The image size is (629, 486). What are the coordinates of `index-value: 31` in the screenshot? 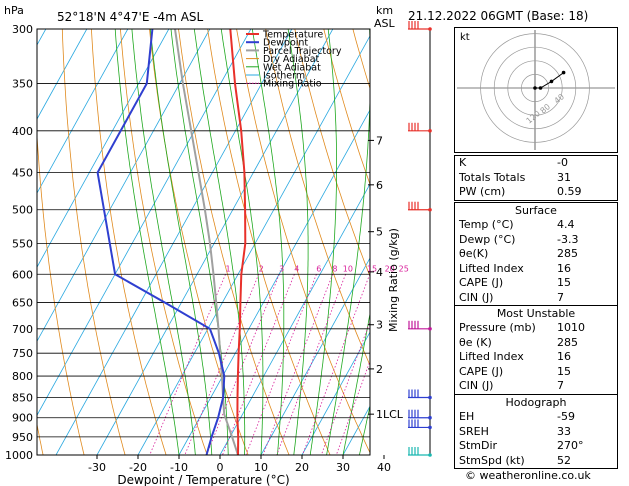 It's located at (564, 177).